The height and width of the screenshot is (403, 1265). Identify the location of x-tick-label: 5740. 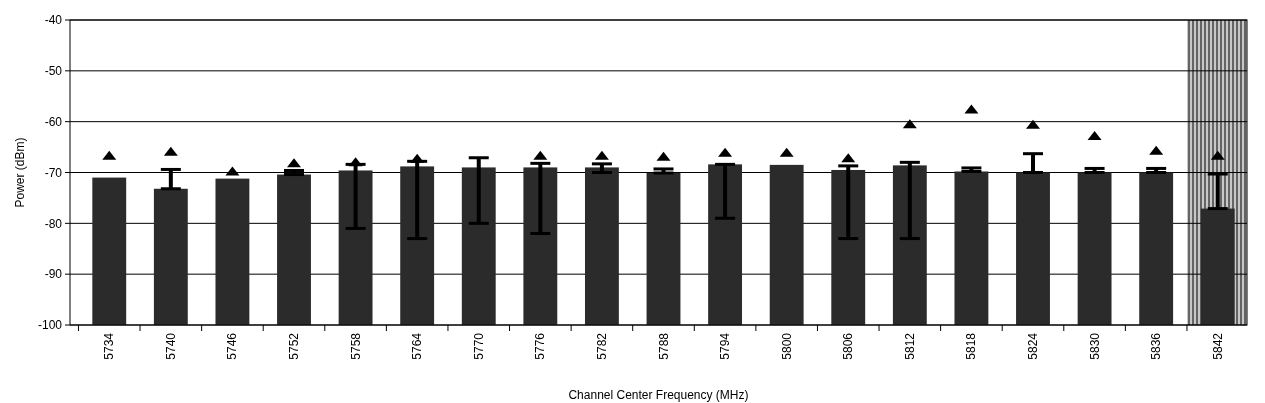
(170, 346).